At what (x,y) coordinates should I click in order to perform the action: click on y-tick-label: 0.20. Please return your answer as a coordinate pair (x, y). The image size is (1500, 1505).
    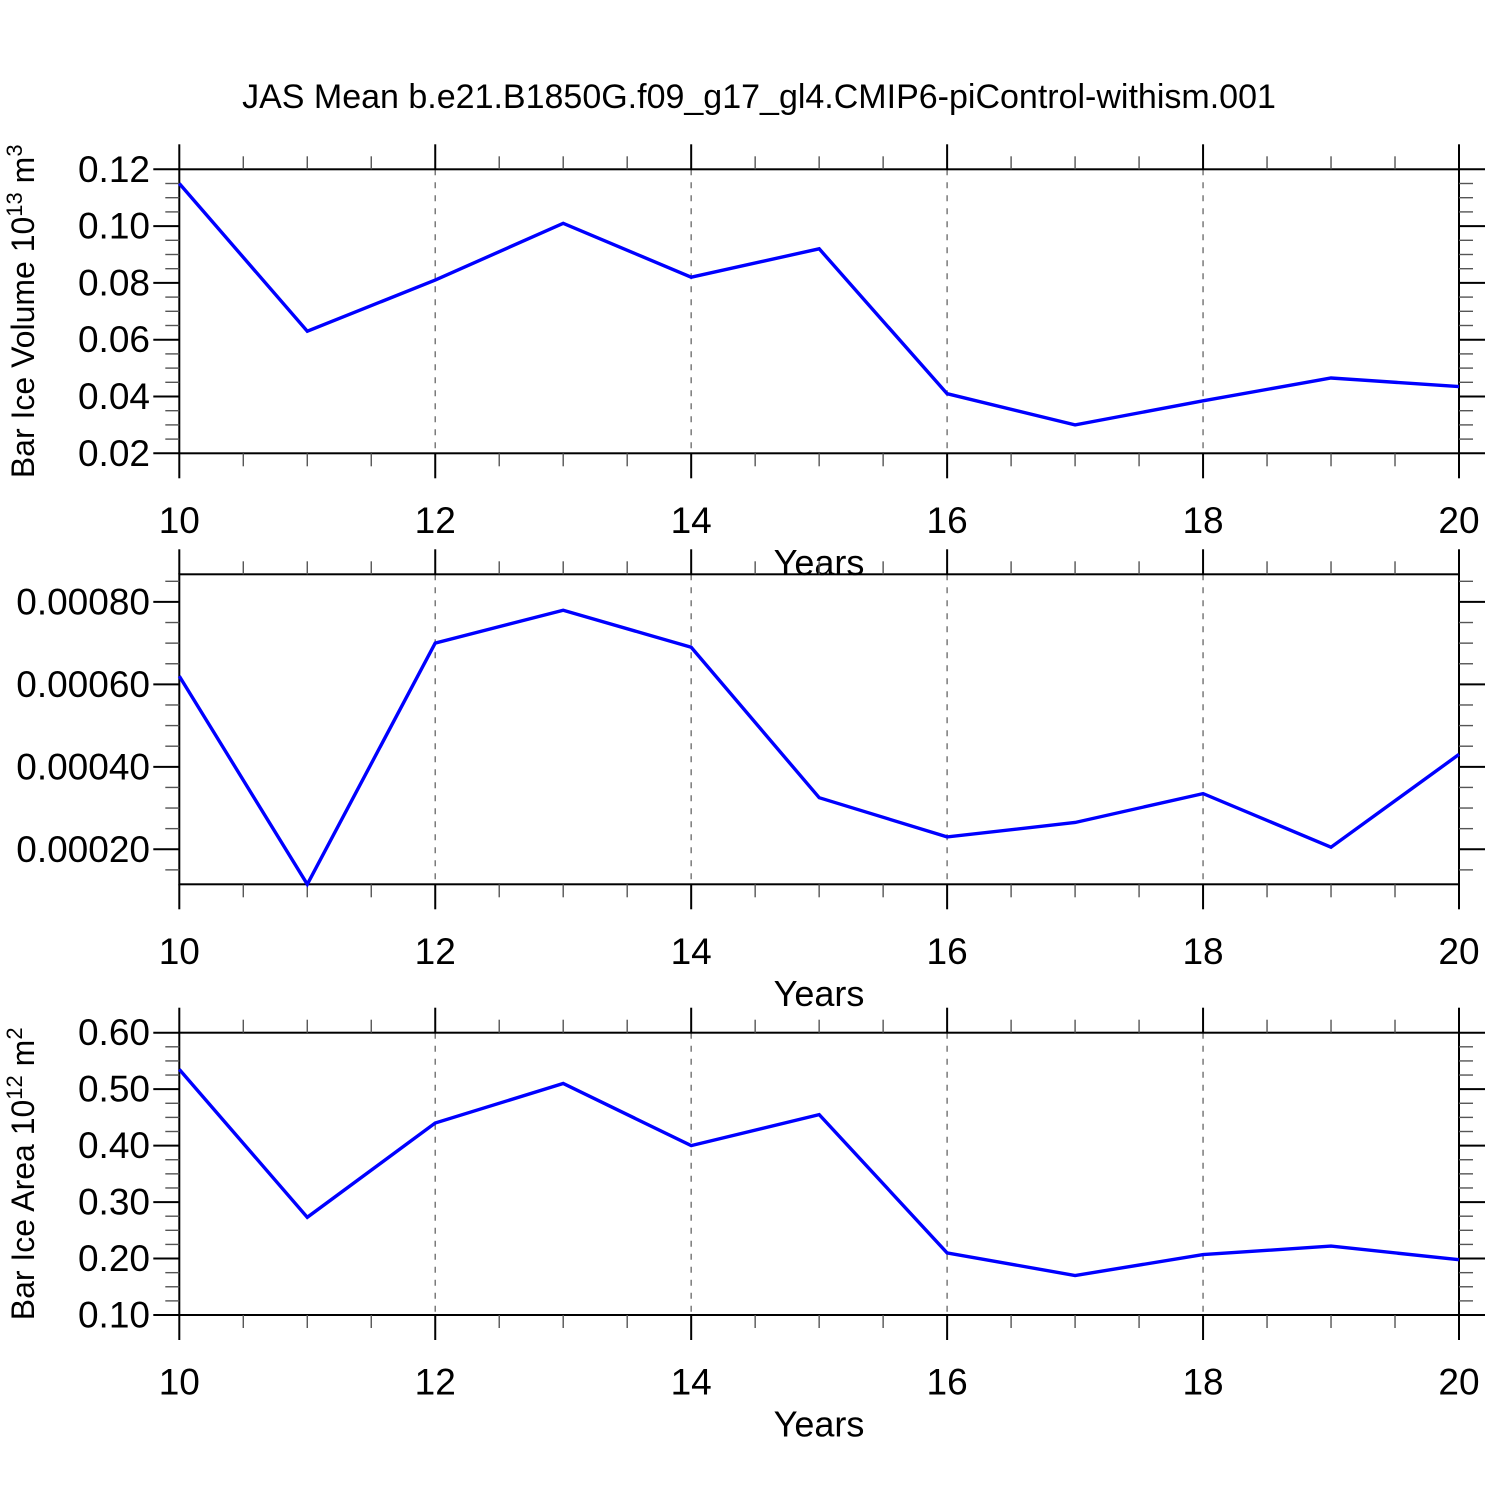
    Looking at the image, I should click on (114, 1258).